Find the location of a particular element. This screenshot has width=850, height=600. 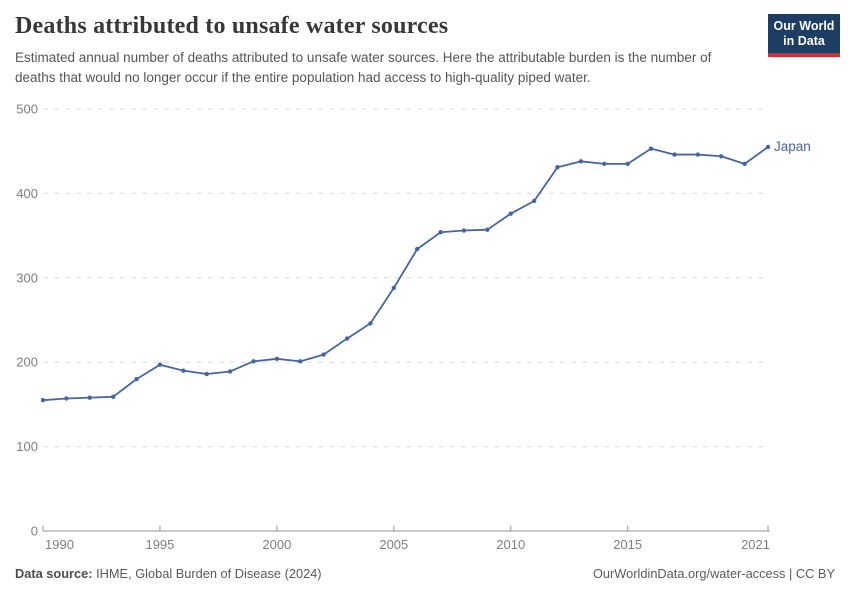

data-source-label: Data source: is located at coordinates (54, 573).